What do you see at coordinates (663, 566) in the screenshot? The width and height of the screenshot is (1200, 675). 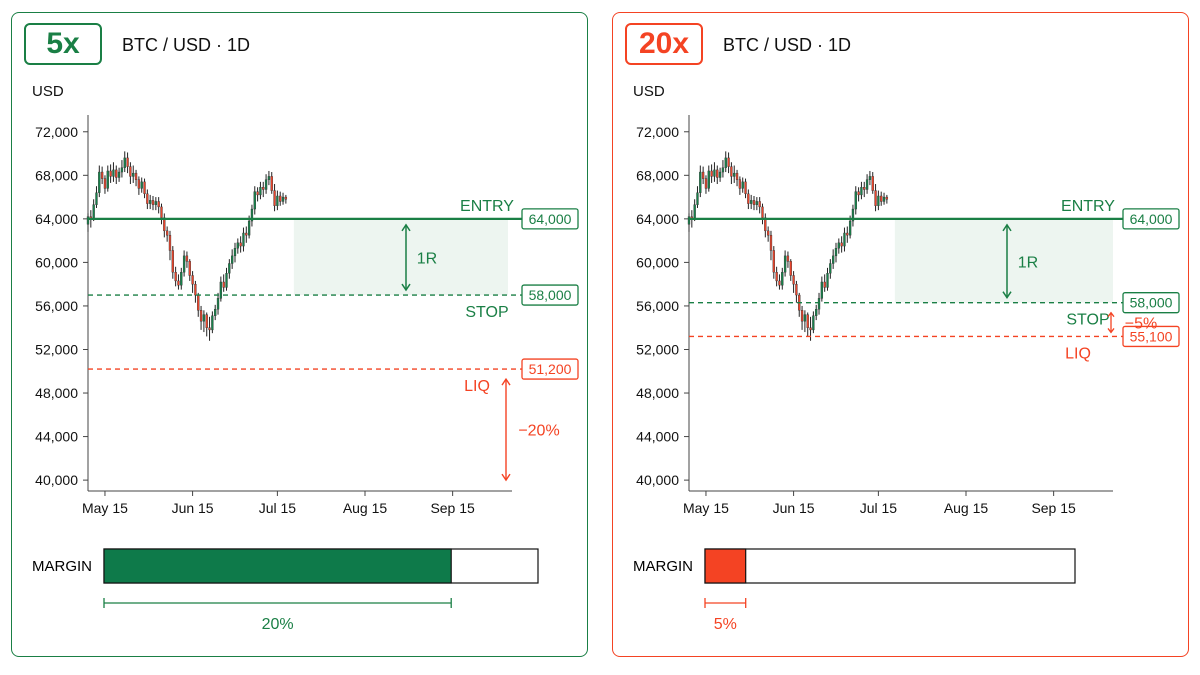 I see `margin-label: MARGIN` at bounding box center [663, 566].